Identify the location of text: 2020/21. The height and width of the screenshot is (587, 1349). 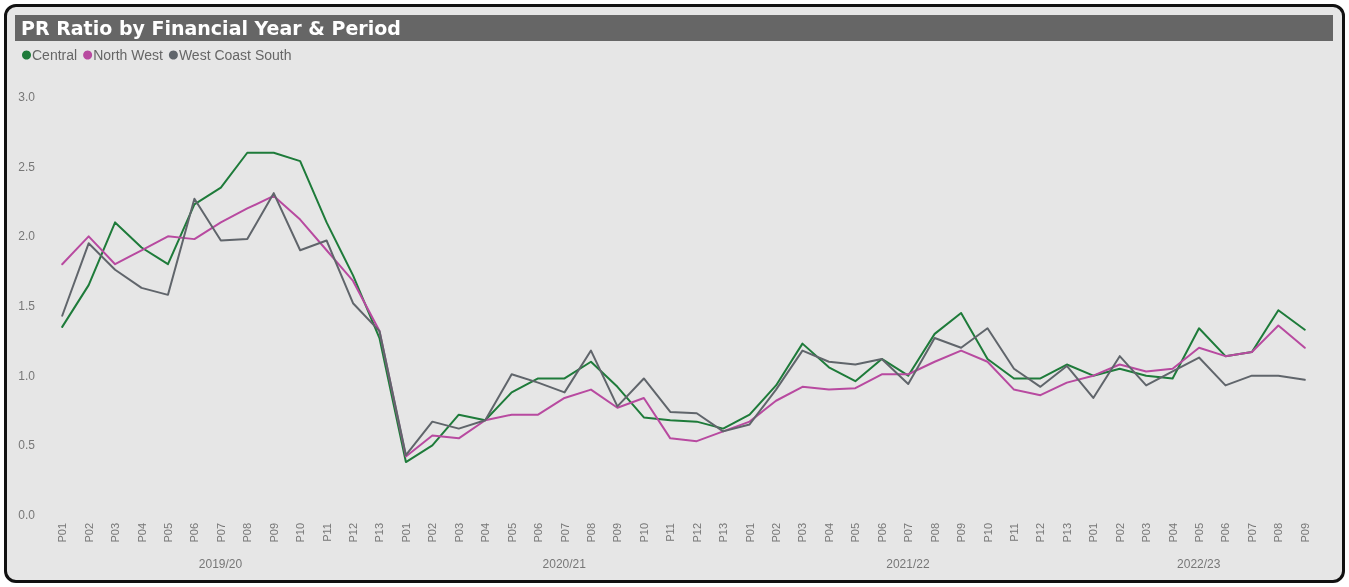
(564, 564).